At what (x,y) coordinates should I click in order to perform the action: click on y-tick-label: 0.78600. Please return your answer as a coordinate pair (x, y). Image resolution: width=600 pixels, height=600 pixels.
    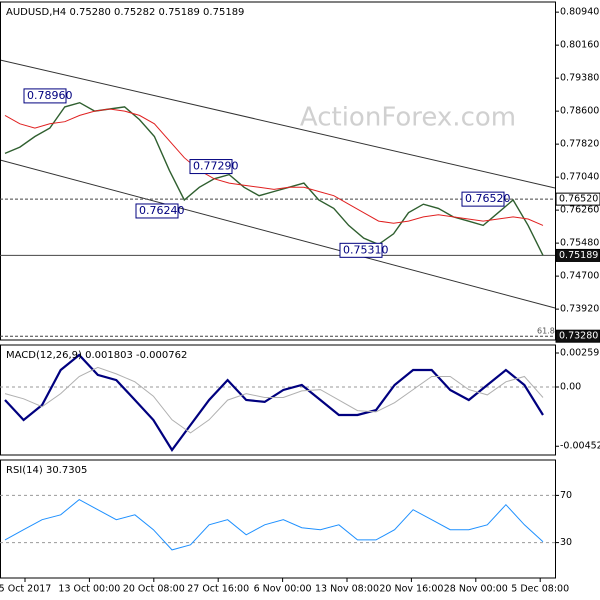
    Looking at the image, I should click on (579, 111).